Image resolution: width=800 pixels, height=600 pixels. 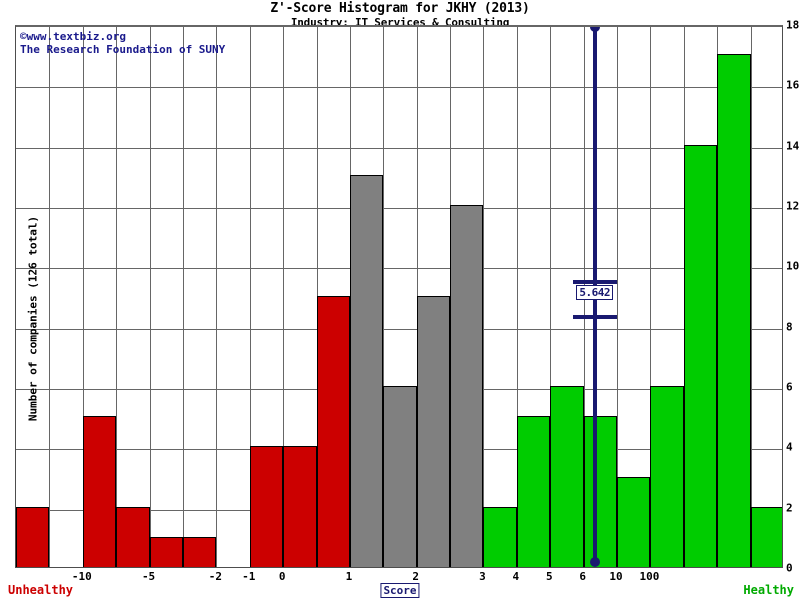 What do you see at coordinates (282, 576) in the screenshot?
I see `x-tick-label: 0` at bounding box center [282, 576].